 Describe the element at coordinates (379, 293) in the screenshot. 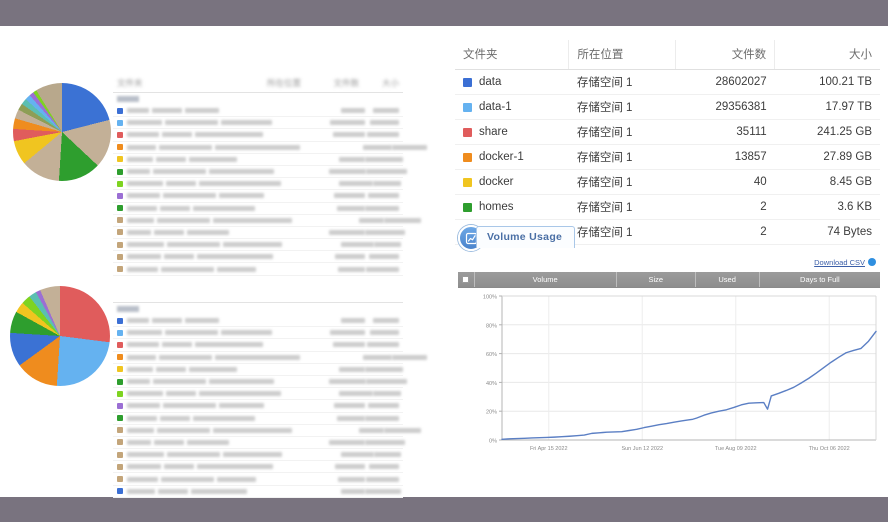

I see `column-header-size` at that location.